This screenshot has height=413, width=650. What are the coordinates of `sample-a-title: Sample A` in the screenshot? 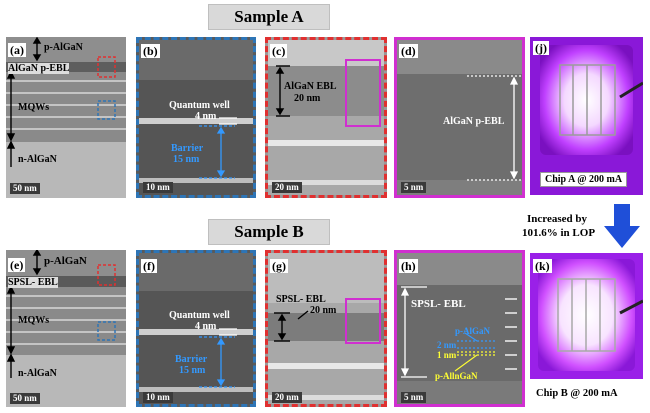 It's located at (269, 17).